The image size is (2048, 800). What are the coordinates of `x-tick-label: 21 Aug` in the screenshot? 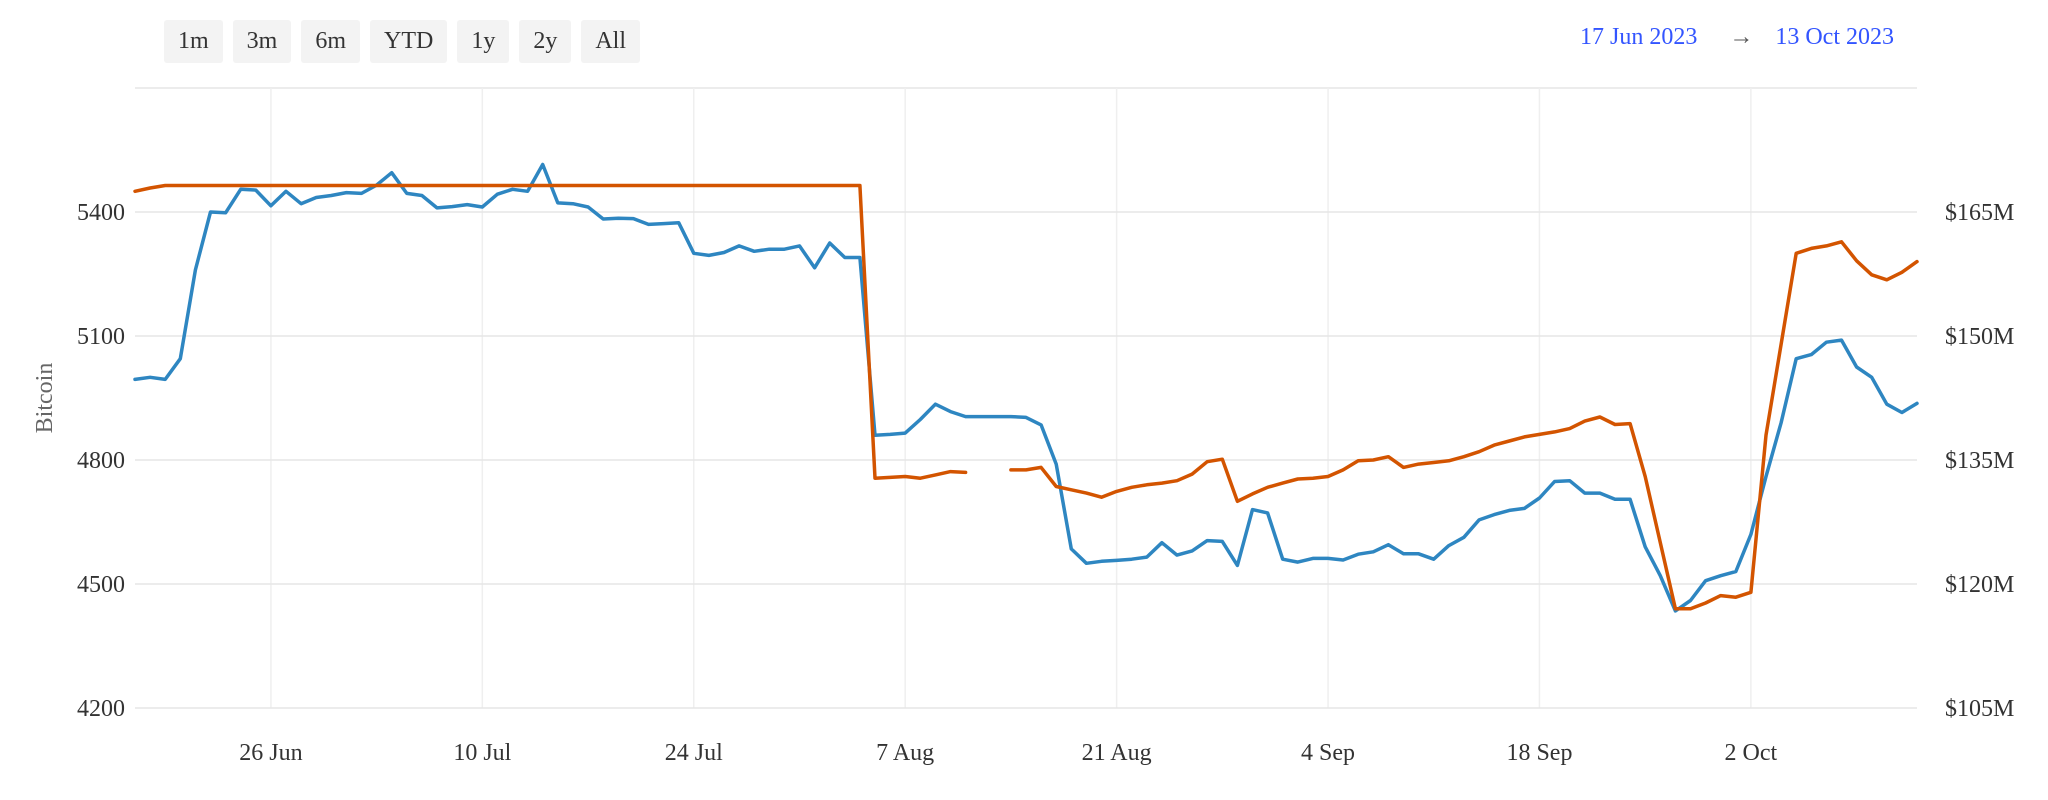 It's located at (1117, 753).